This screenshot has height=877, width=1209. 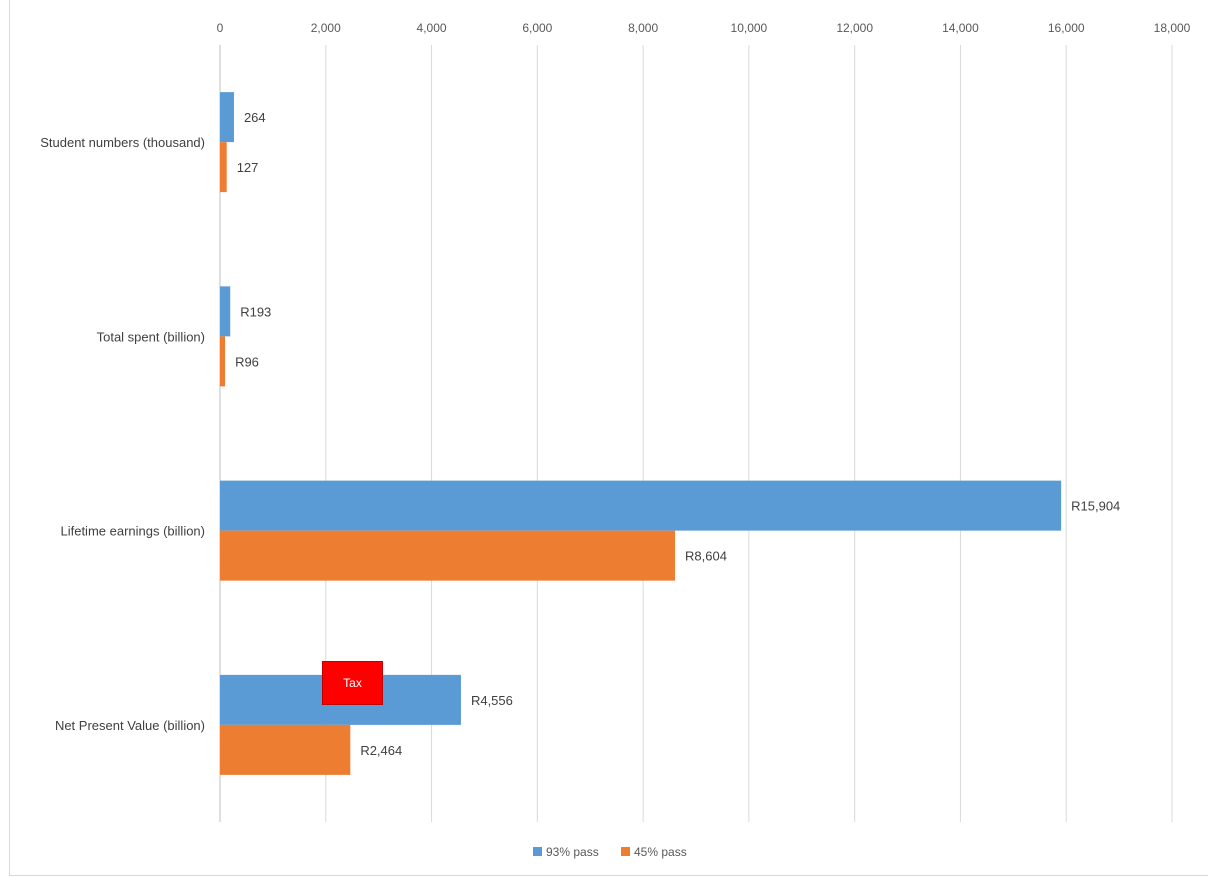 What do you see at coordinates (1066, 28) in the screenshot?
I see `x-tick-label: 16,000` at bounding box center [1066, 28].